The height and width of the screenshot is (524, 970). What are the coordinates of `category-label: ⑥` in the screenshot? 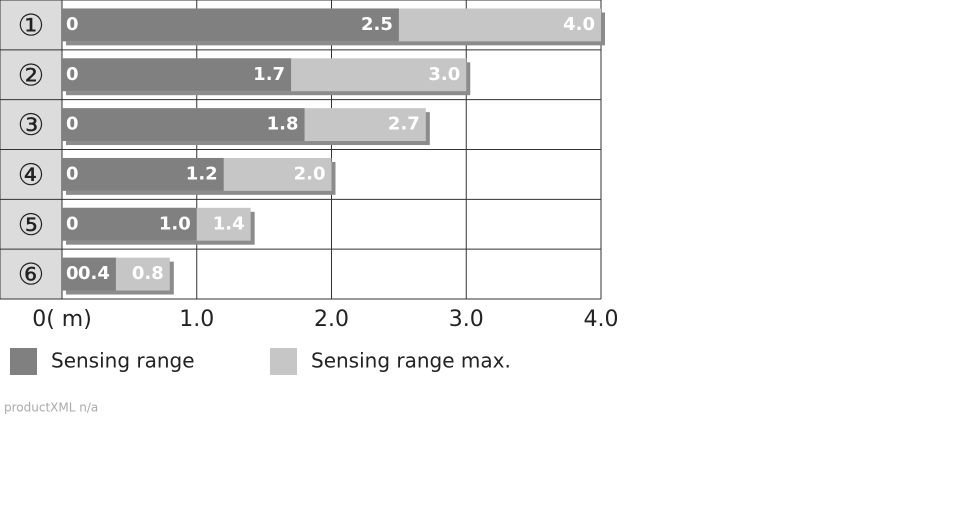 It's located at (31, 275).